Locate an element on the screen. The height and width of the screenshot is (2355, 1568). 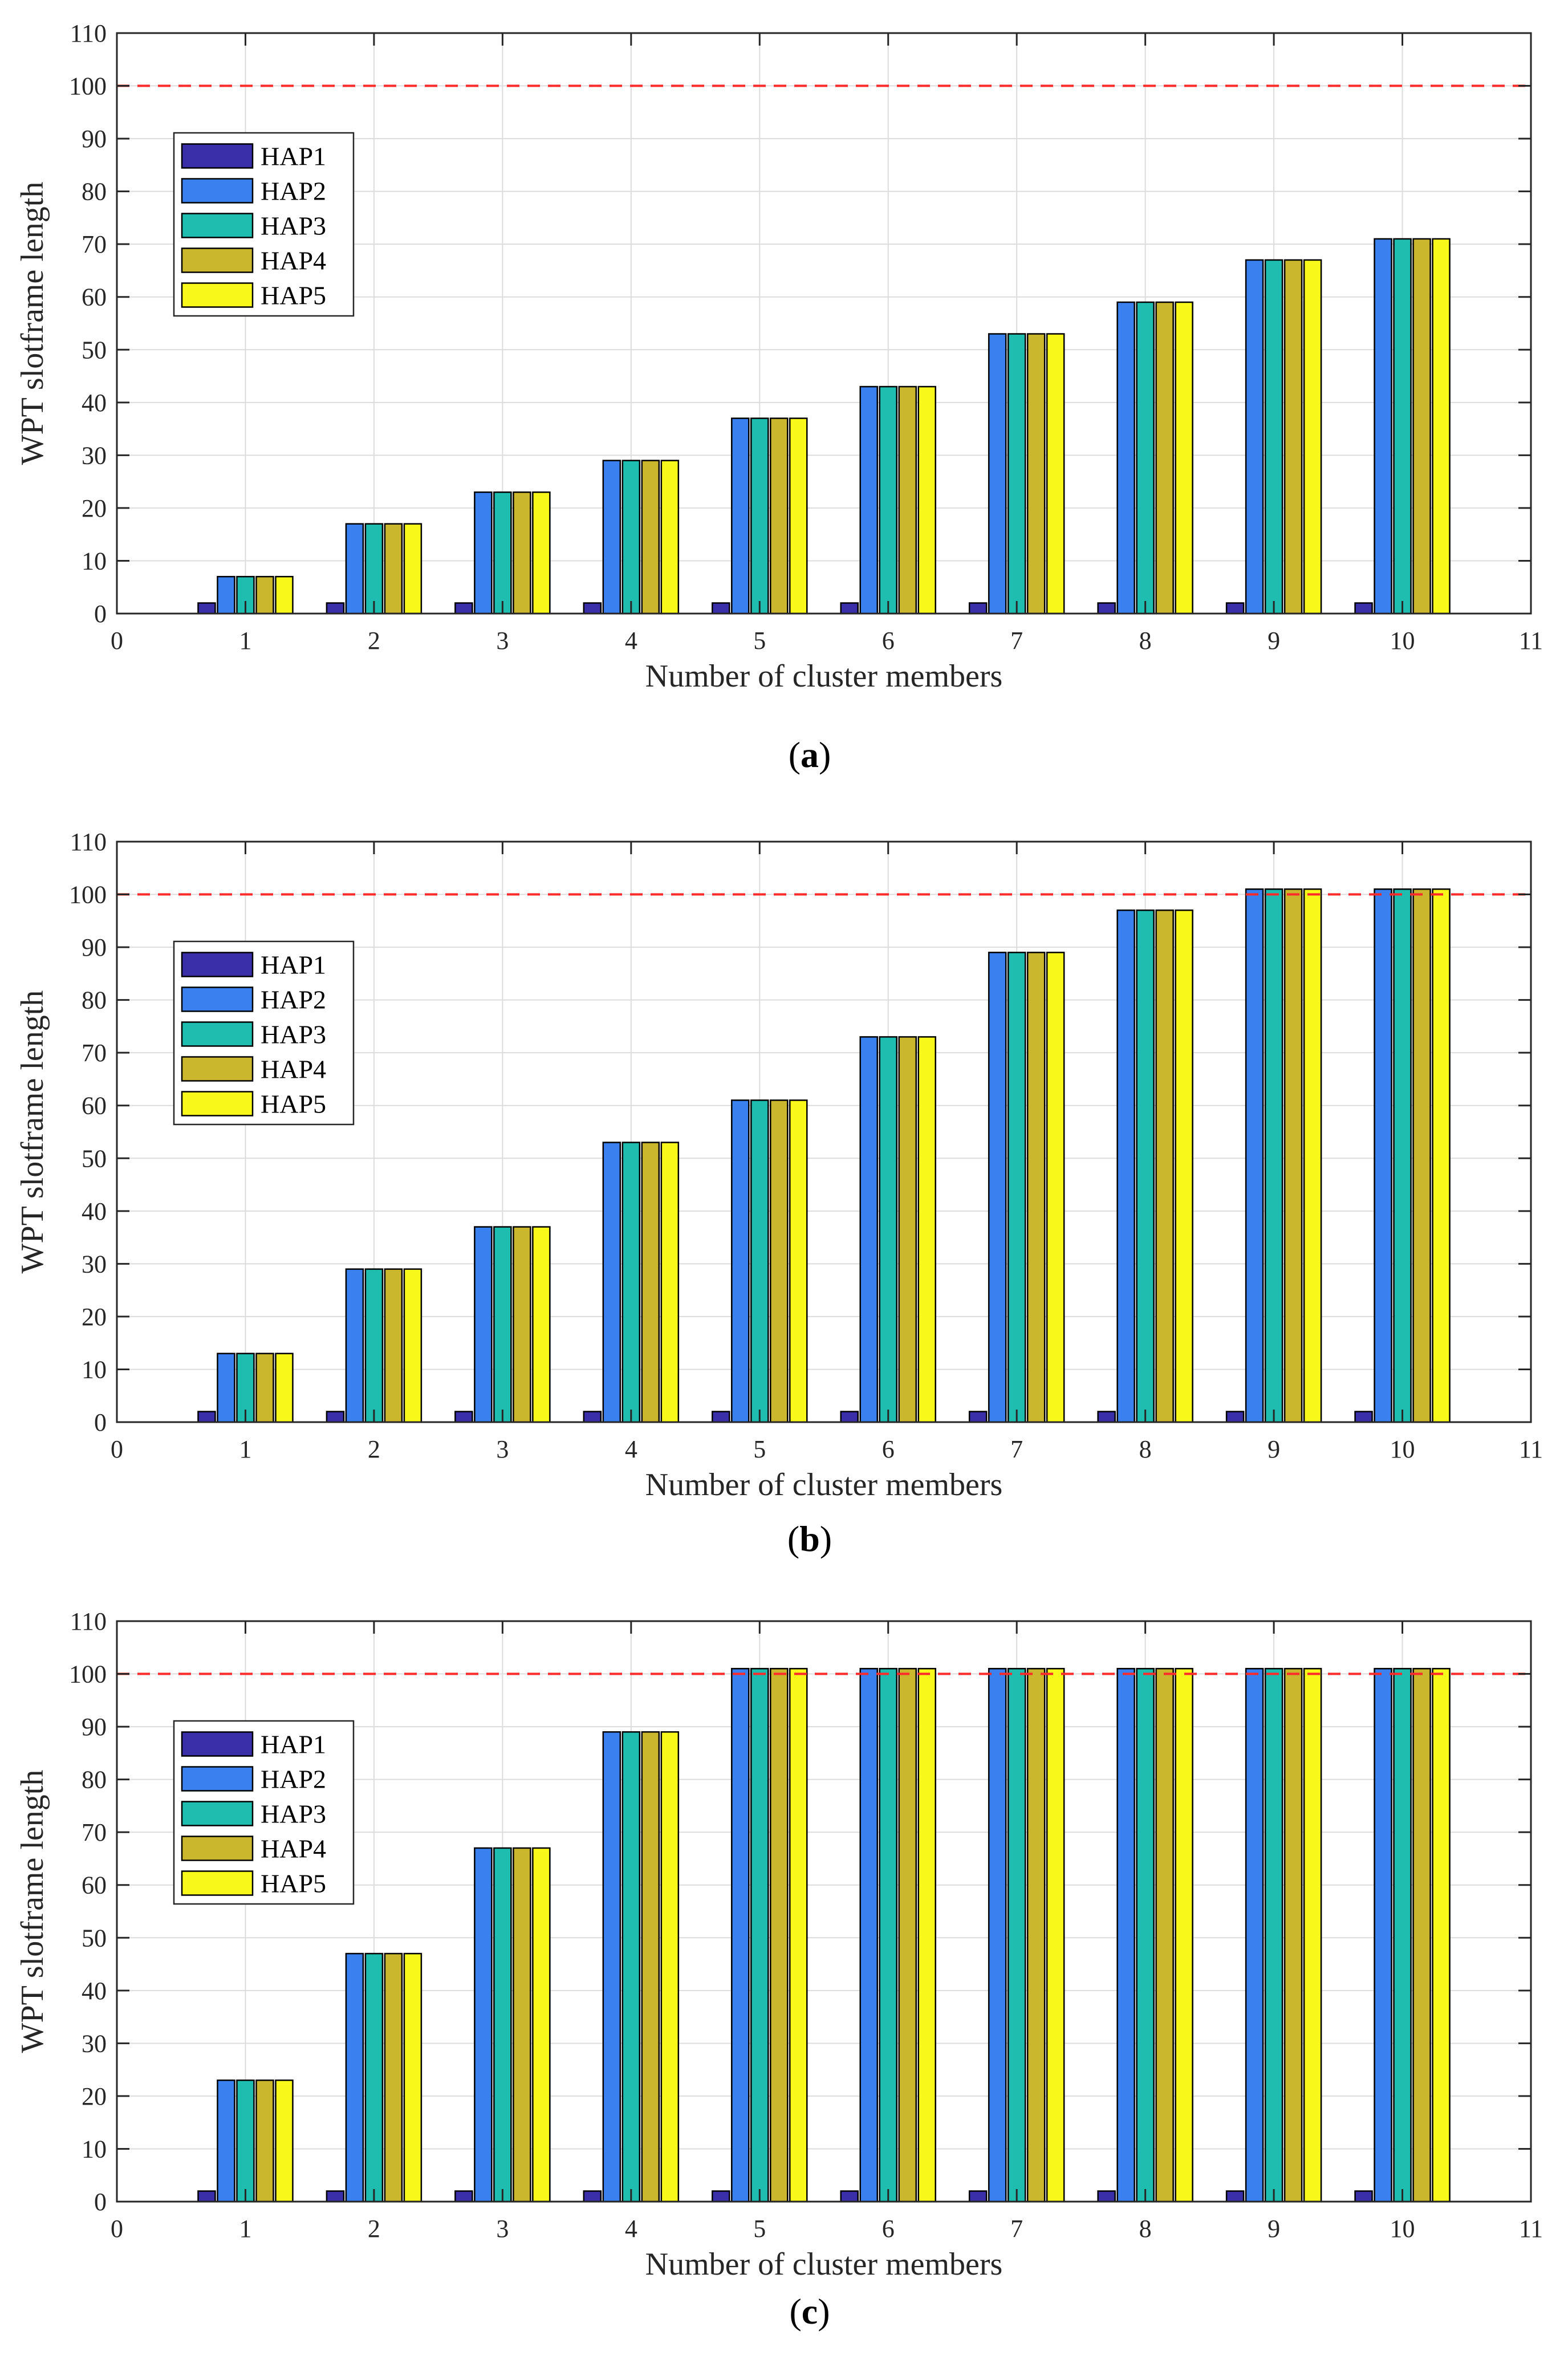
legend-swatch-hap5 is located at coordinates (217, 1103).